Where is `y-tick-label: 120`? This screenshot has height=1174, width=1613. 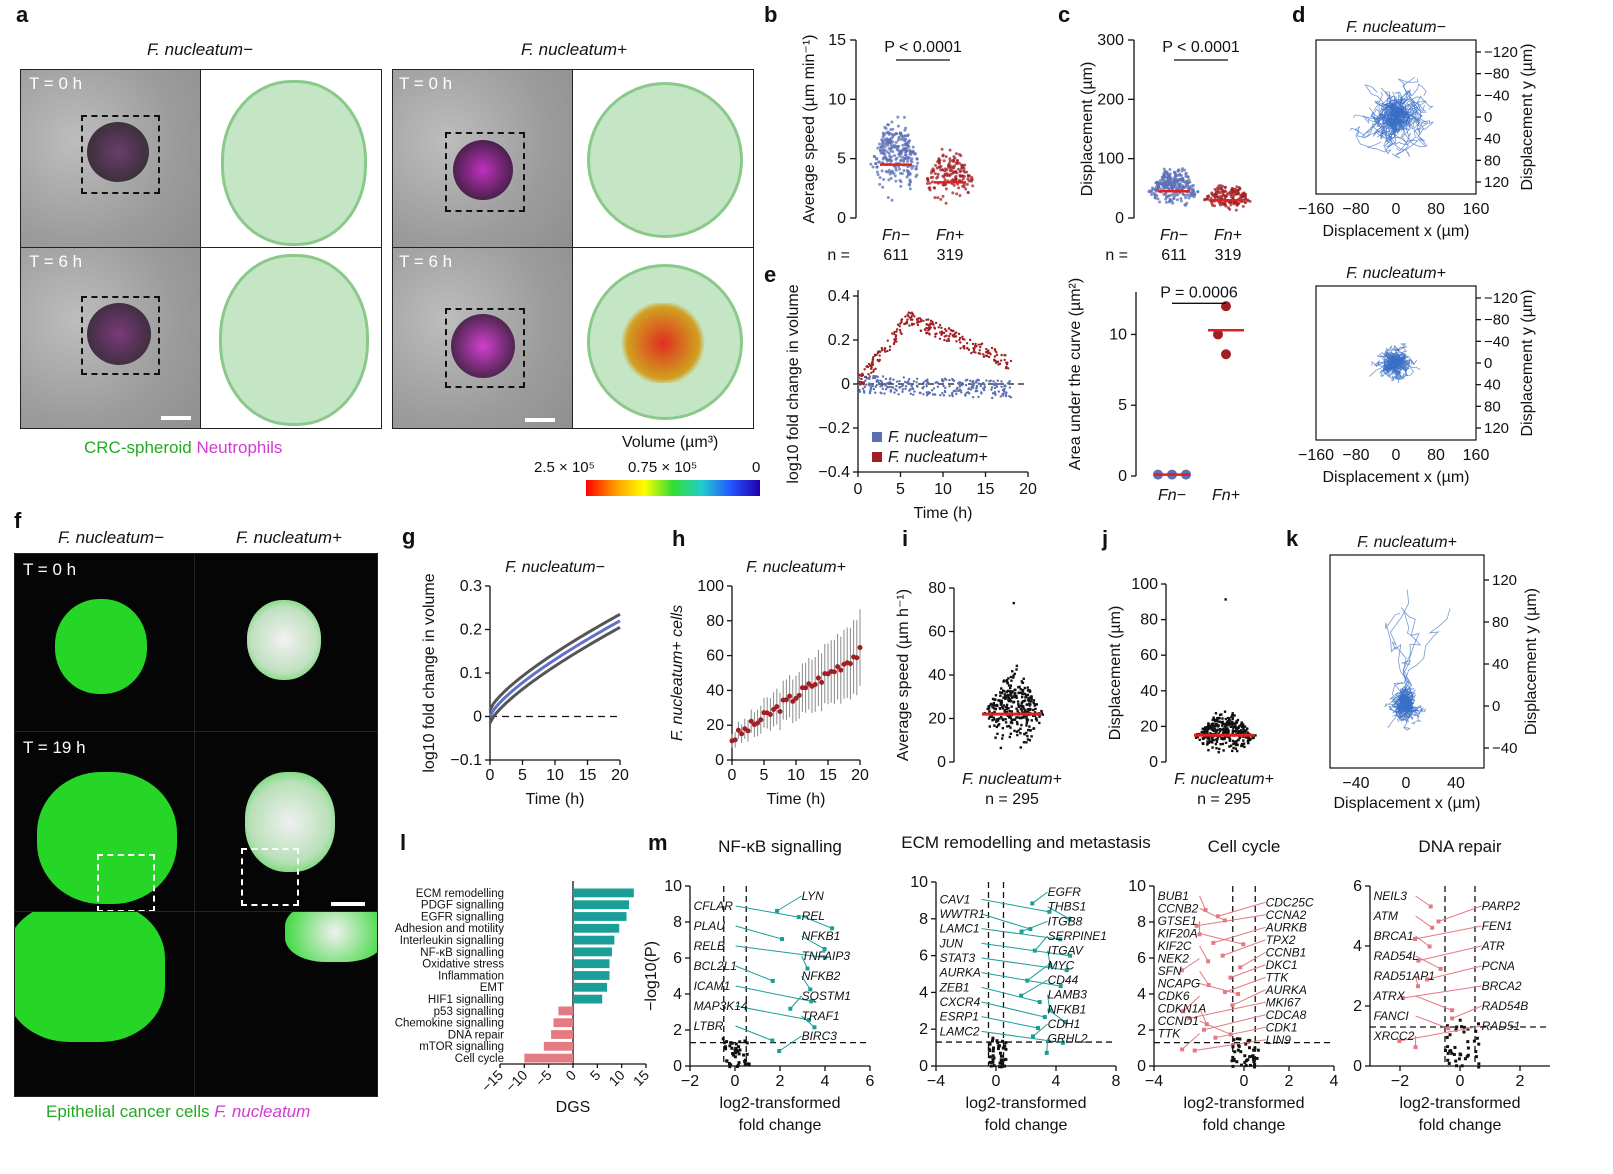 y-tick-label: 120 is located at coordinates (1496, 182).